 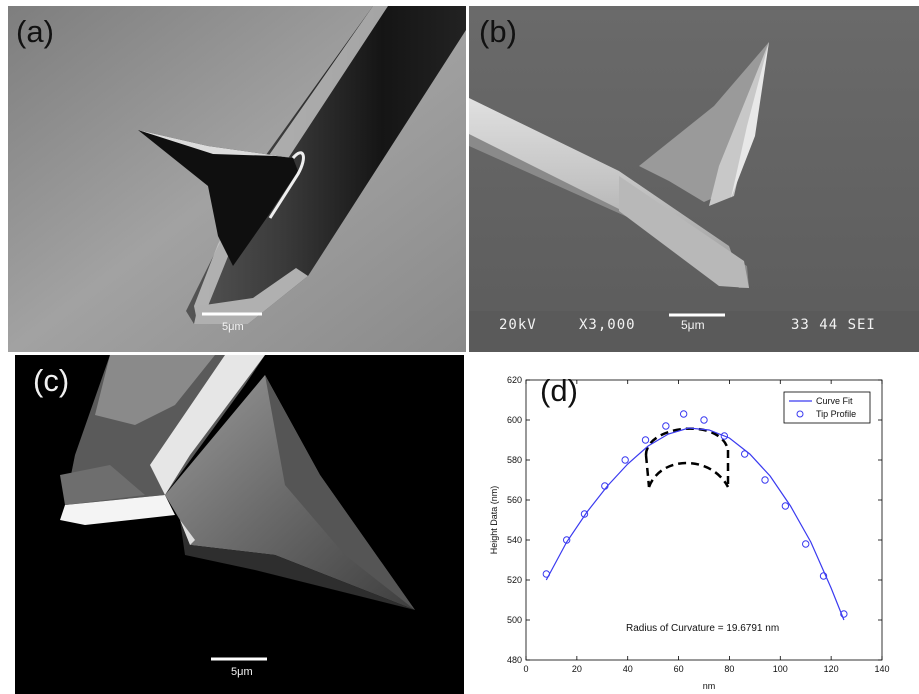 I want to click on sem-image-id: 33 44 SEI, so click(x=833, y=325).